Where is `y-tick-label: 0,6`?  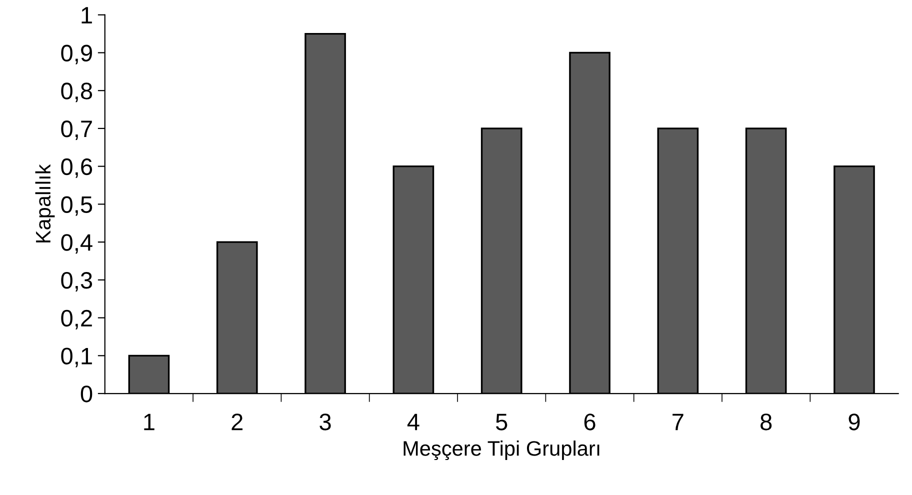 y-tick-label: 0,6 is located at coordinates (76, 168).